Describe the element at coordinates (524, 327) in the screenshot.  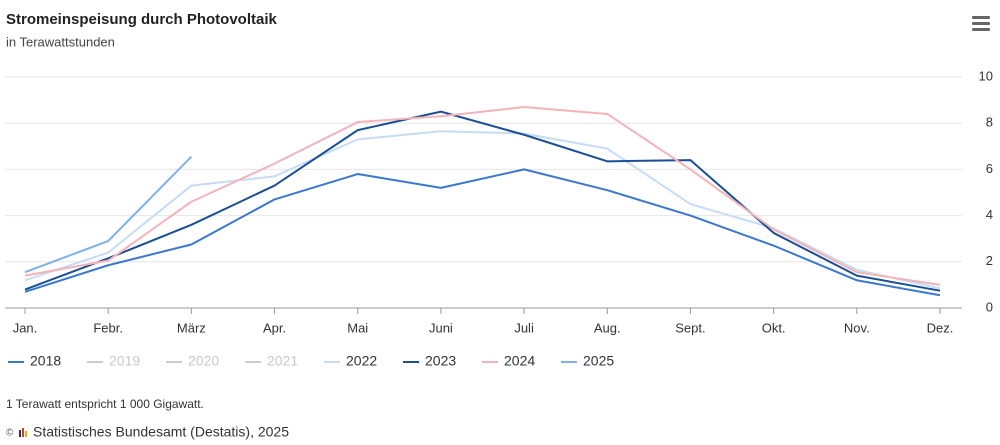
I see `x-tick-label: Juli` at that location.